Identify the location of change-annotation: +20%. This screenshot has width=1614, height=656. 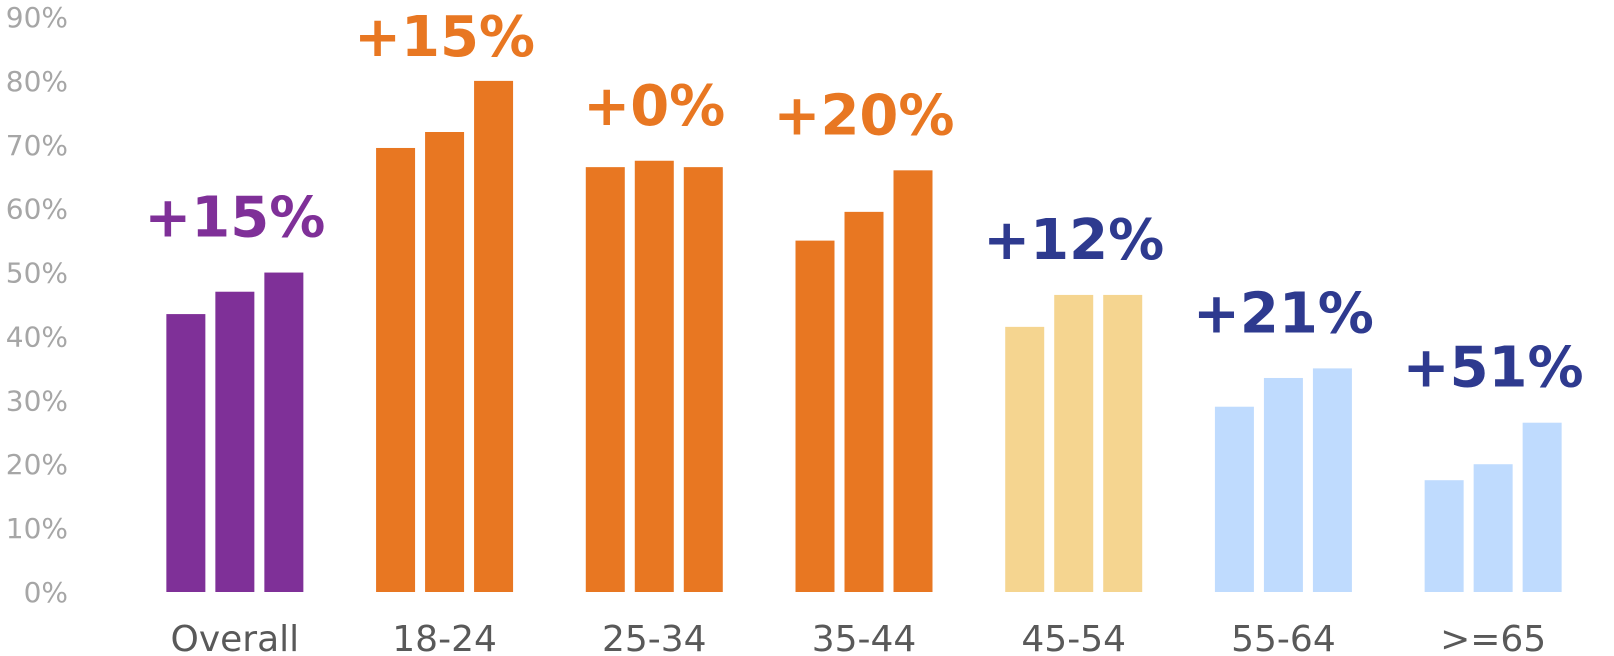
(864, 115).